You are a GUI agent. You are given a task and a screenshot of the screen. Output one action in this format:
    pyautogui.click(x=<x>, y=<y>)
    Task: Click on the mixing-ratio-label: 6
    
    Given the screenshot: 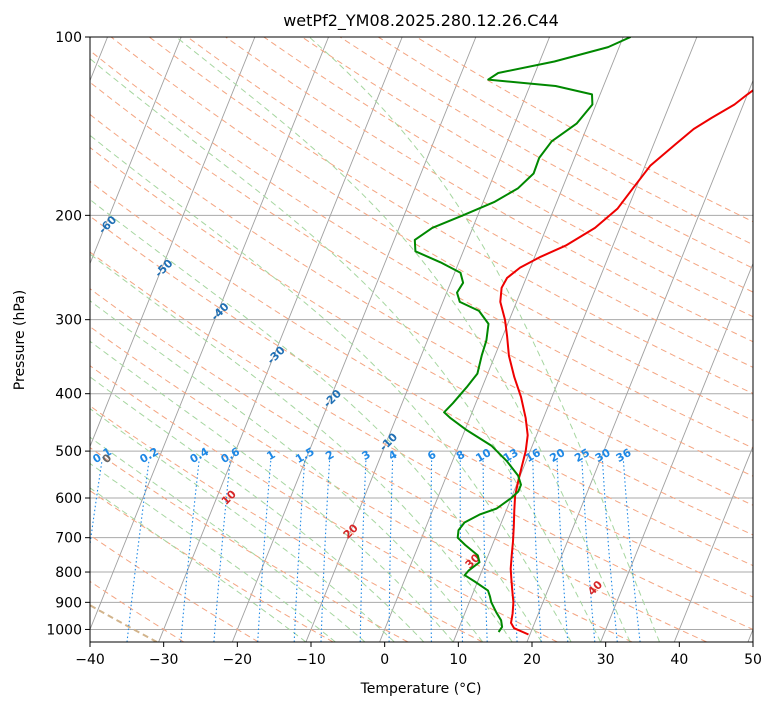 What is the action you would take?
    pyautogui.click(x=431, y=455)
    